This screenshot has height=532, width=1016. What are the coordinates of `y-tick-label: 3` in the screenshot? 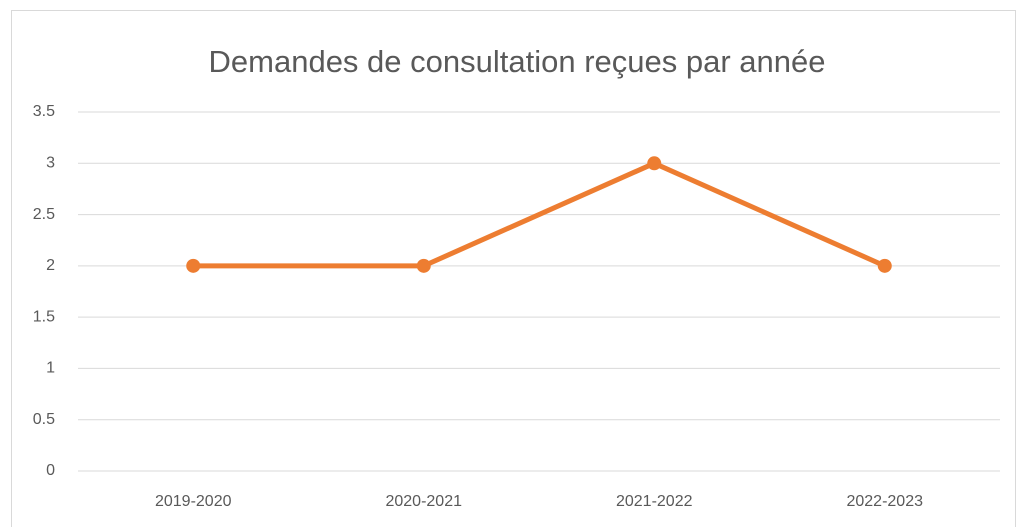 It's located at (50, 163).